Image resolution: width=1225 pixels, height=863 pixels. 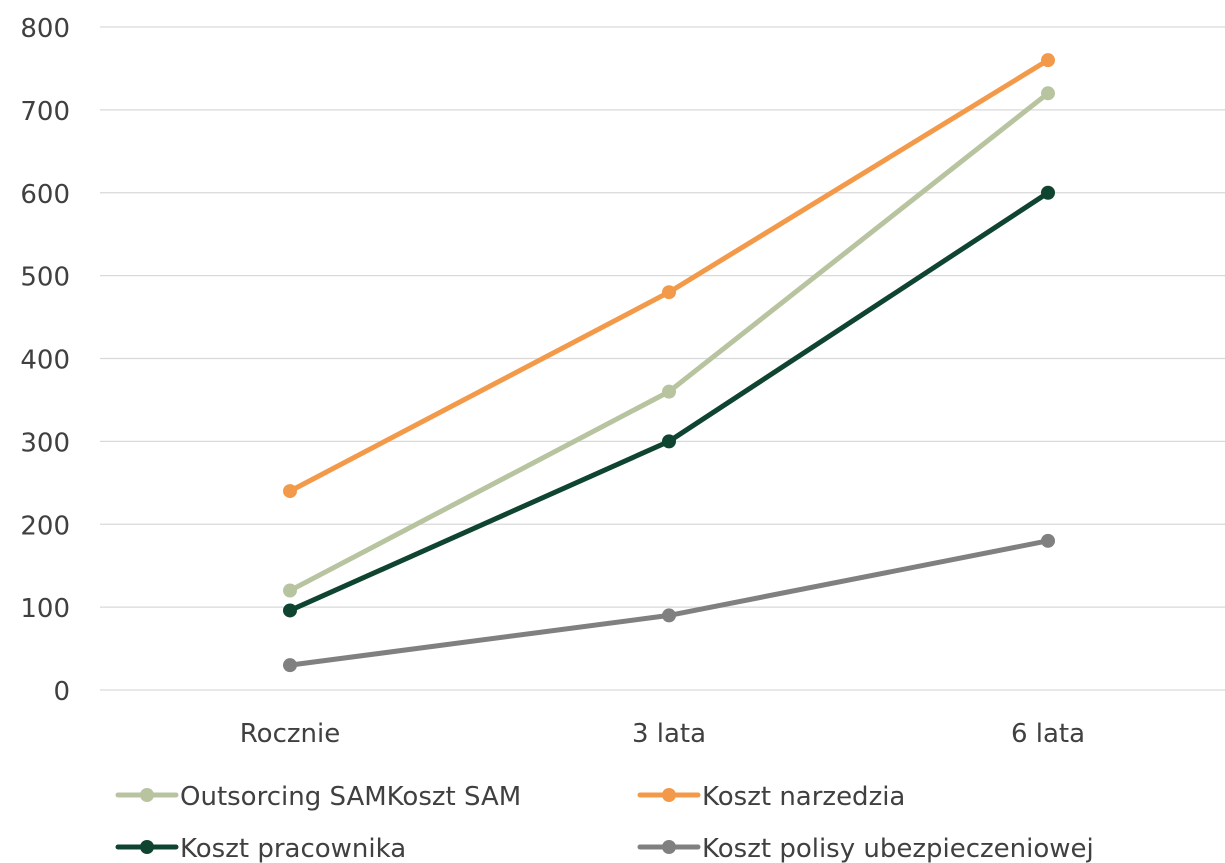 I want to click on legend-item: Koszt pracownika, so click(x=260, y=848).